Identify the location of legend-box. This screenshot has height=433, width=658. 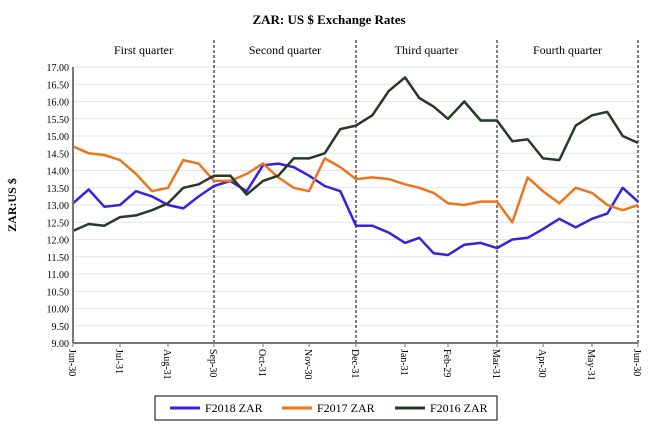
(326, 408).